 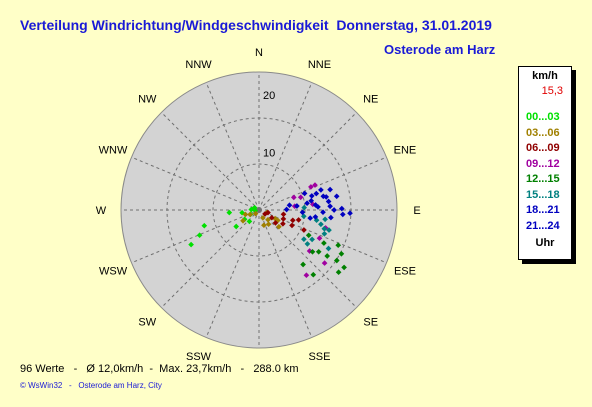 I want to click on radial-tick-label: 20, so click(x=269, y=96).